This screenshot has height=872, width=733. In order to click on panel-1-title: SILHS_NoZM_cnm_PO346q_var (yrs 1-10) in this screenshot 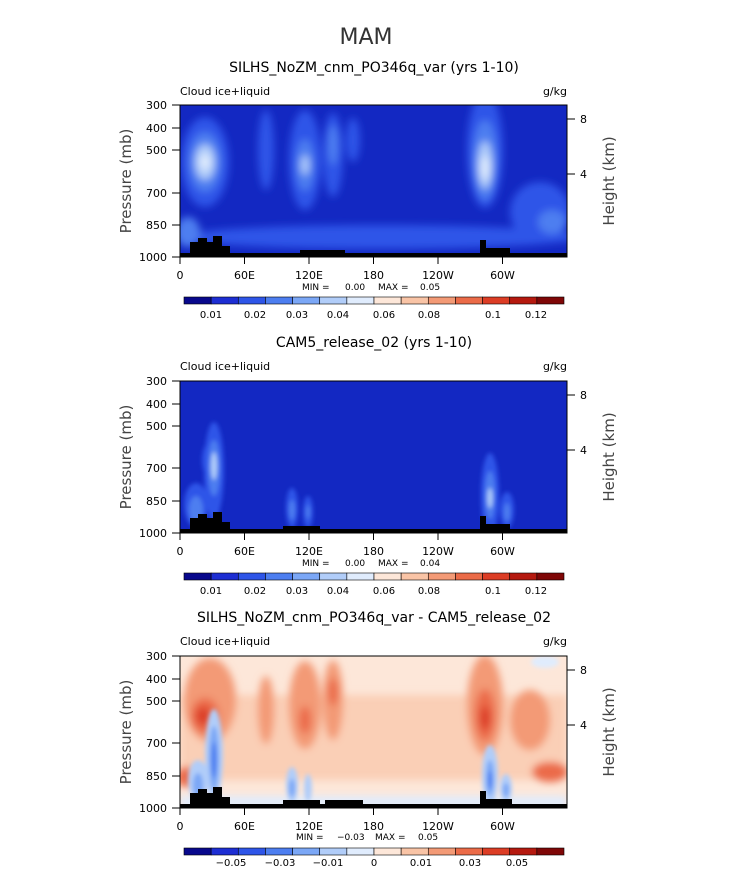, I will do `click(374, 68)`.